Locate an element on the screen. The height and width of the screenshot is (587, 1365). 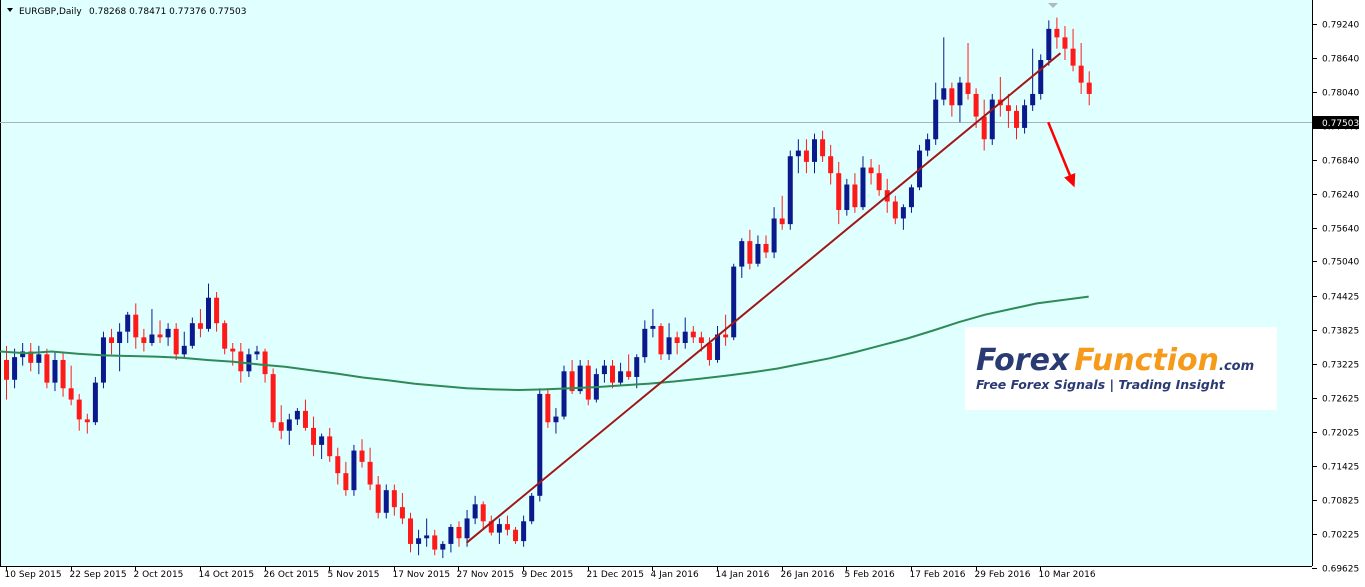
time-scale-background is located at coordinates (656, 576).